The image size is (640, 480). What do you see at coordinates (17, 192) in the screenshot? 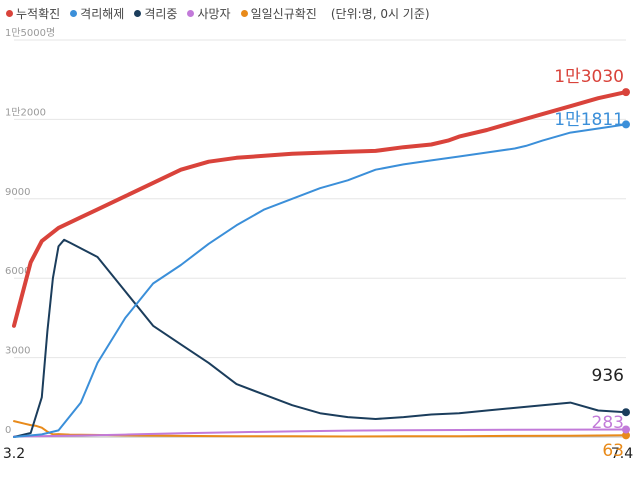
I see `y-tick-label-3: 9000` at bounding box center [17, 192].